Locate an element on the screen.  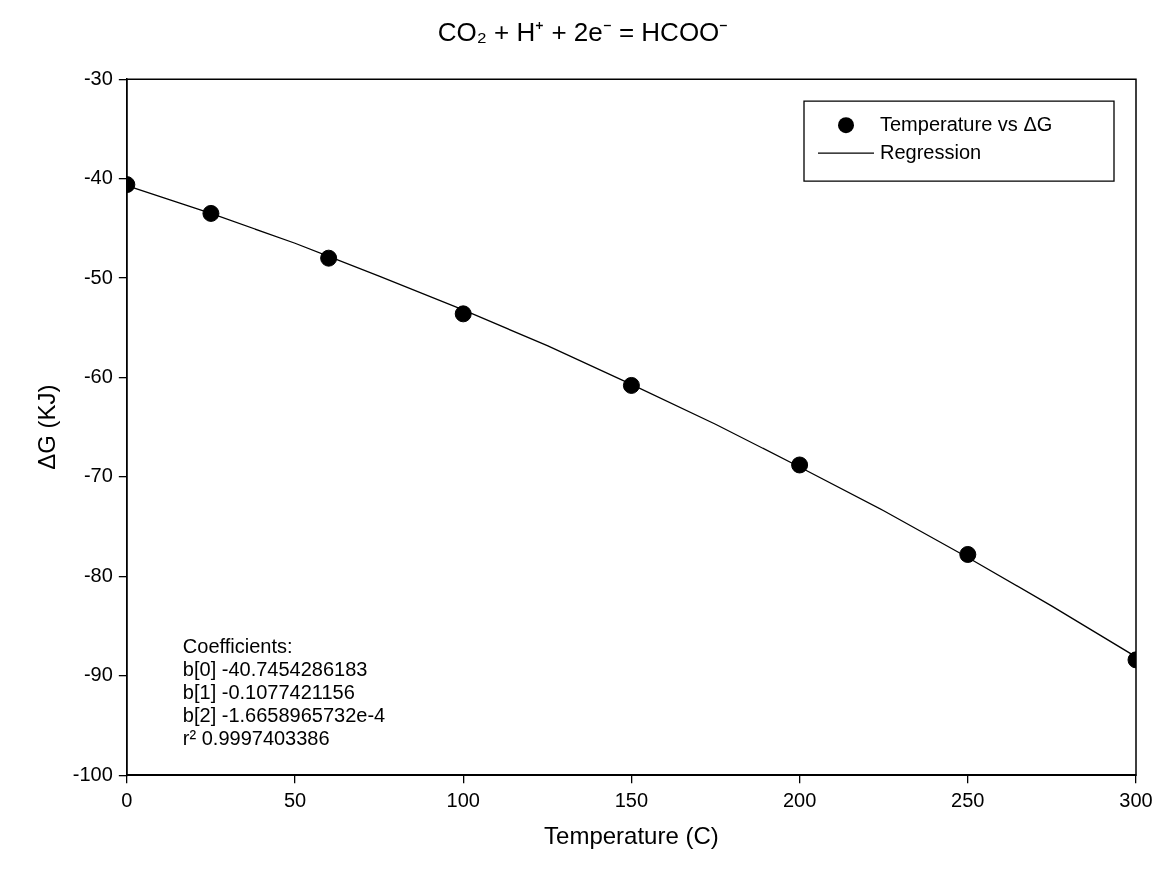
legend-label: Regression is located at coordinates (931, 151).